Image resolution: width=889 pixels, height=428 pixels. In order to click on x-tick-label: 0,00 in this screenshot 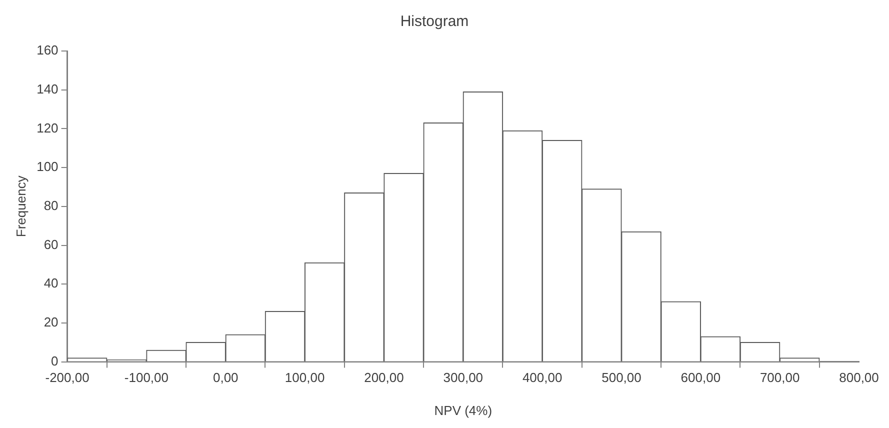, I will do `click(225, 378)`.